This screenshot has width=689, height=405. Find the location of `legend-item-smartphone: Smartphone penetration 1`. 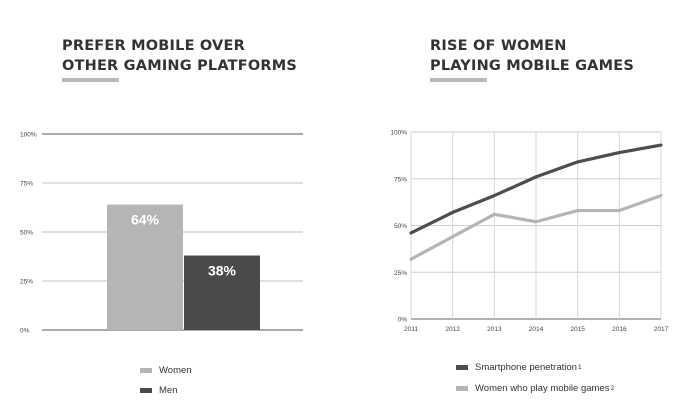

legend-item-smartphone: Smartphone penetration 1 is located at coordinates (519, 367).